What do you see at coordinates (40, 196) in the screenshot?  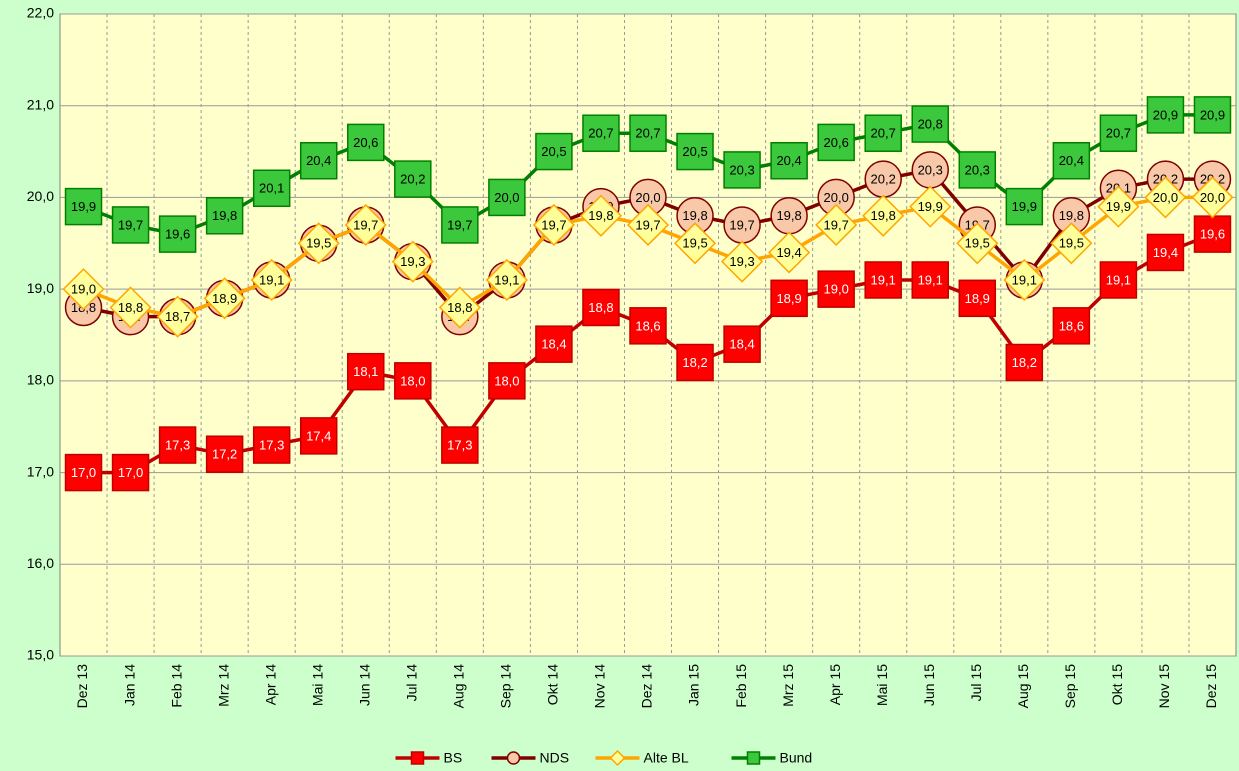 I see `y-tick-label: 20,0` at bounding box center [40, 196].